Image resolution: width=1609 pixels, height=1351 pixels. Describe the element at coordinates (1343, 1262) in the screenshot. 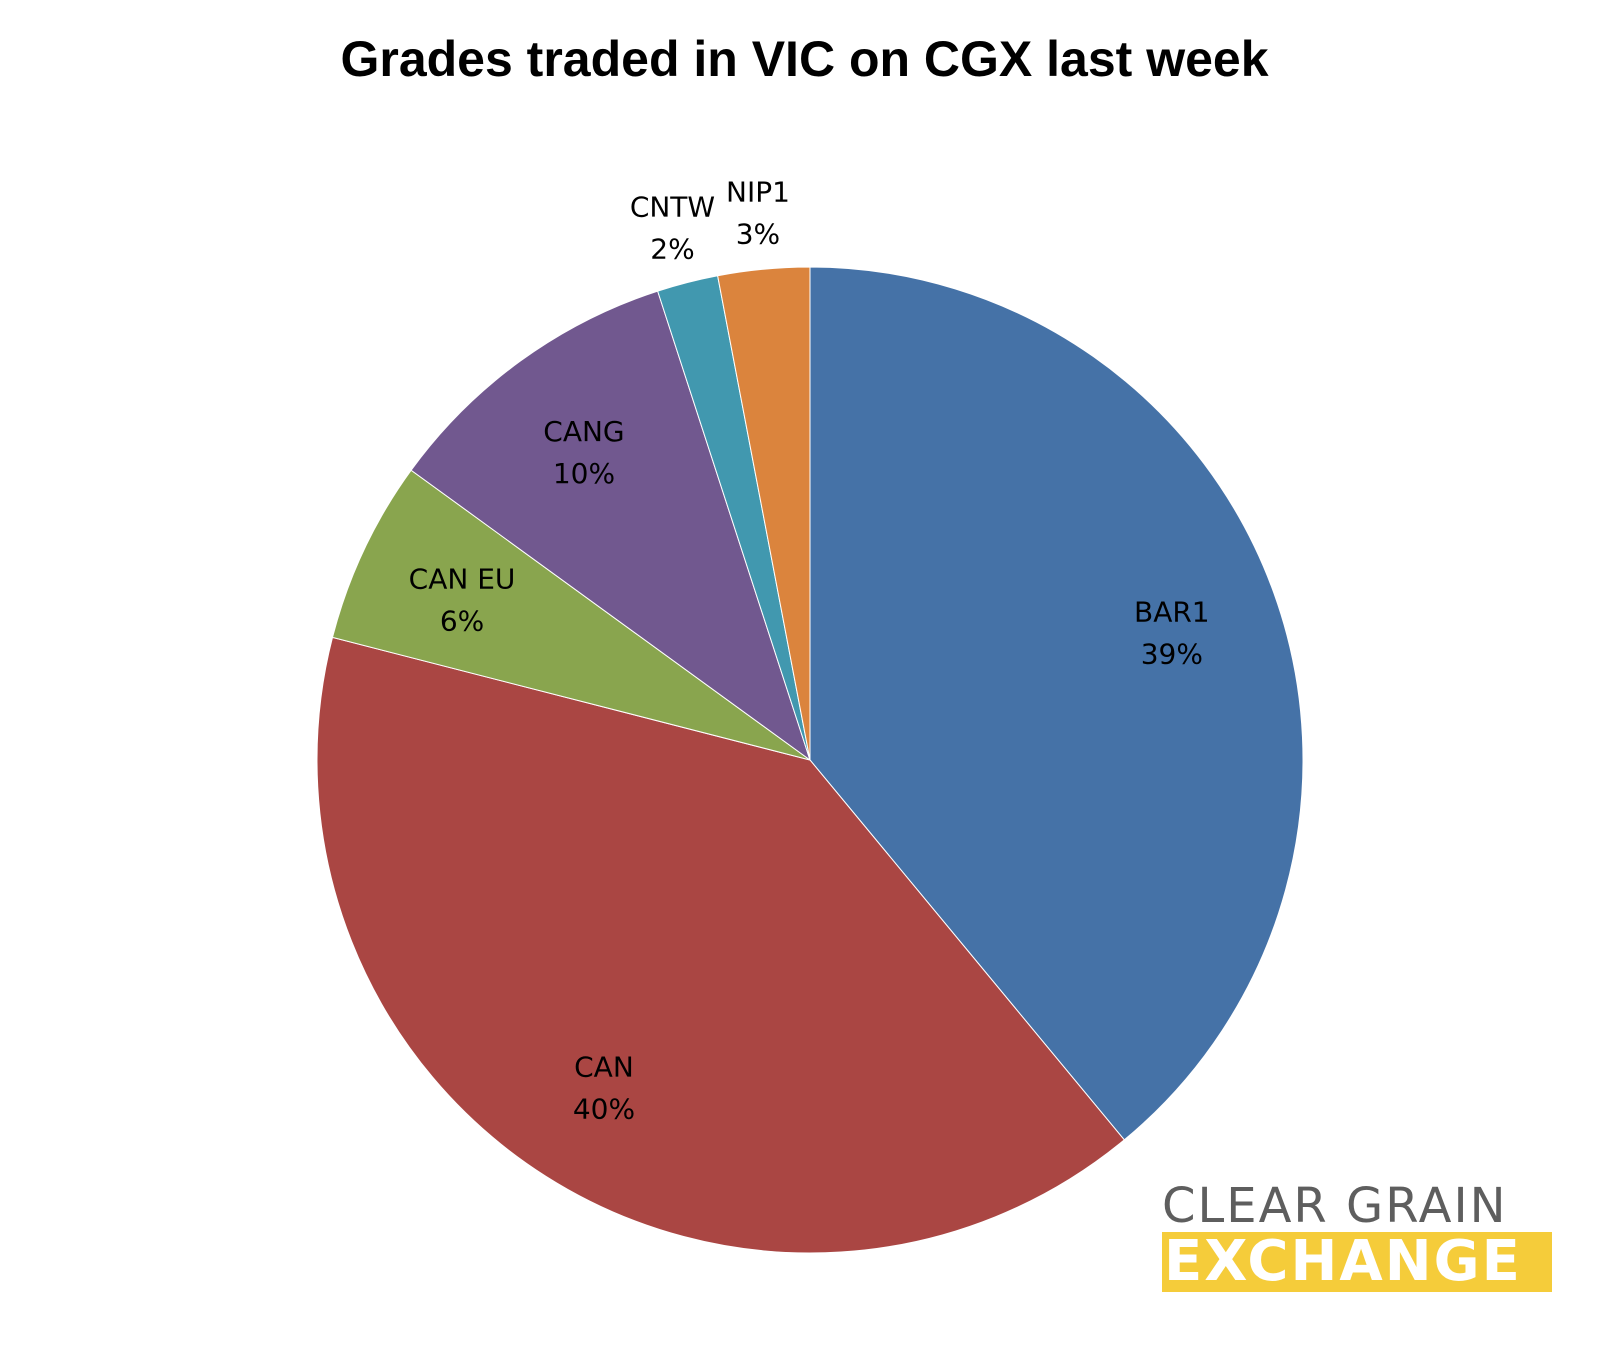

I see `logo-text-line2: EXCHANGE` at that location.